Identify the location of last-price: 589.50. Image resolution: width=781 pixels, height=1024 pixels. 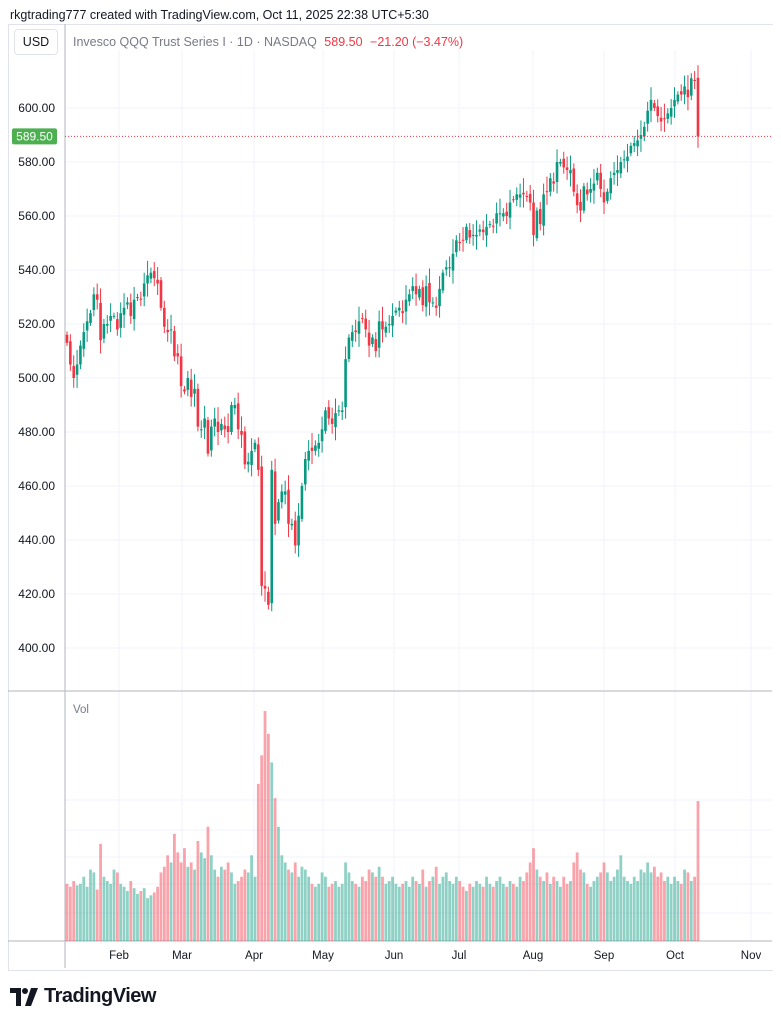
(343, 42).